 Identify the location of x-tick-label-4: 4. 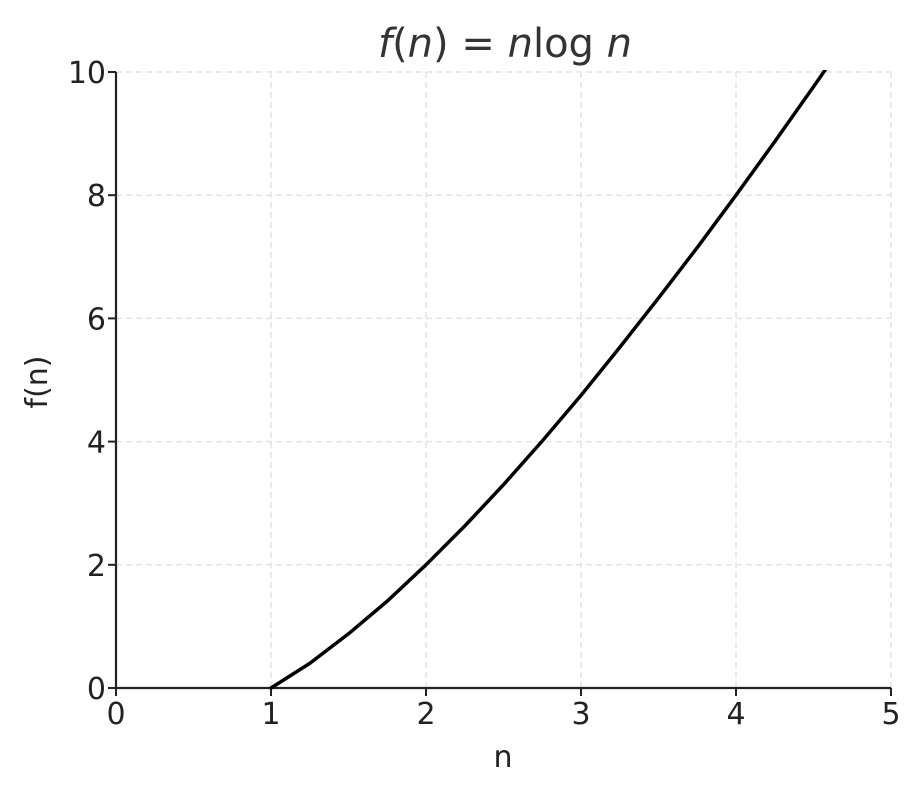
(735, 714).